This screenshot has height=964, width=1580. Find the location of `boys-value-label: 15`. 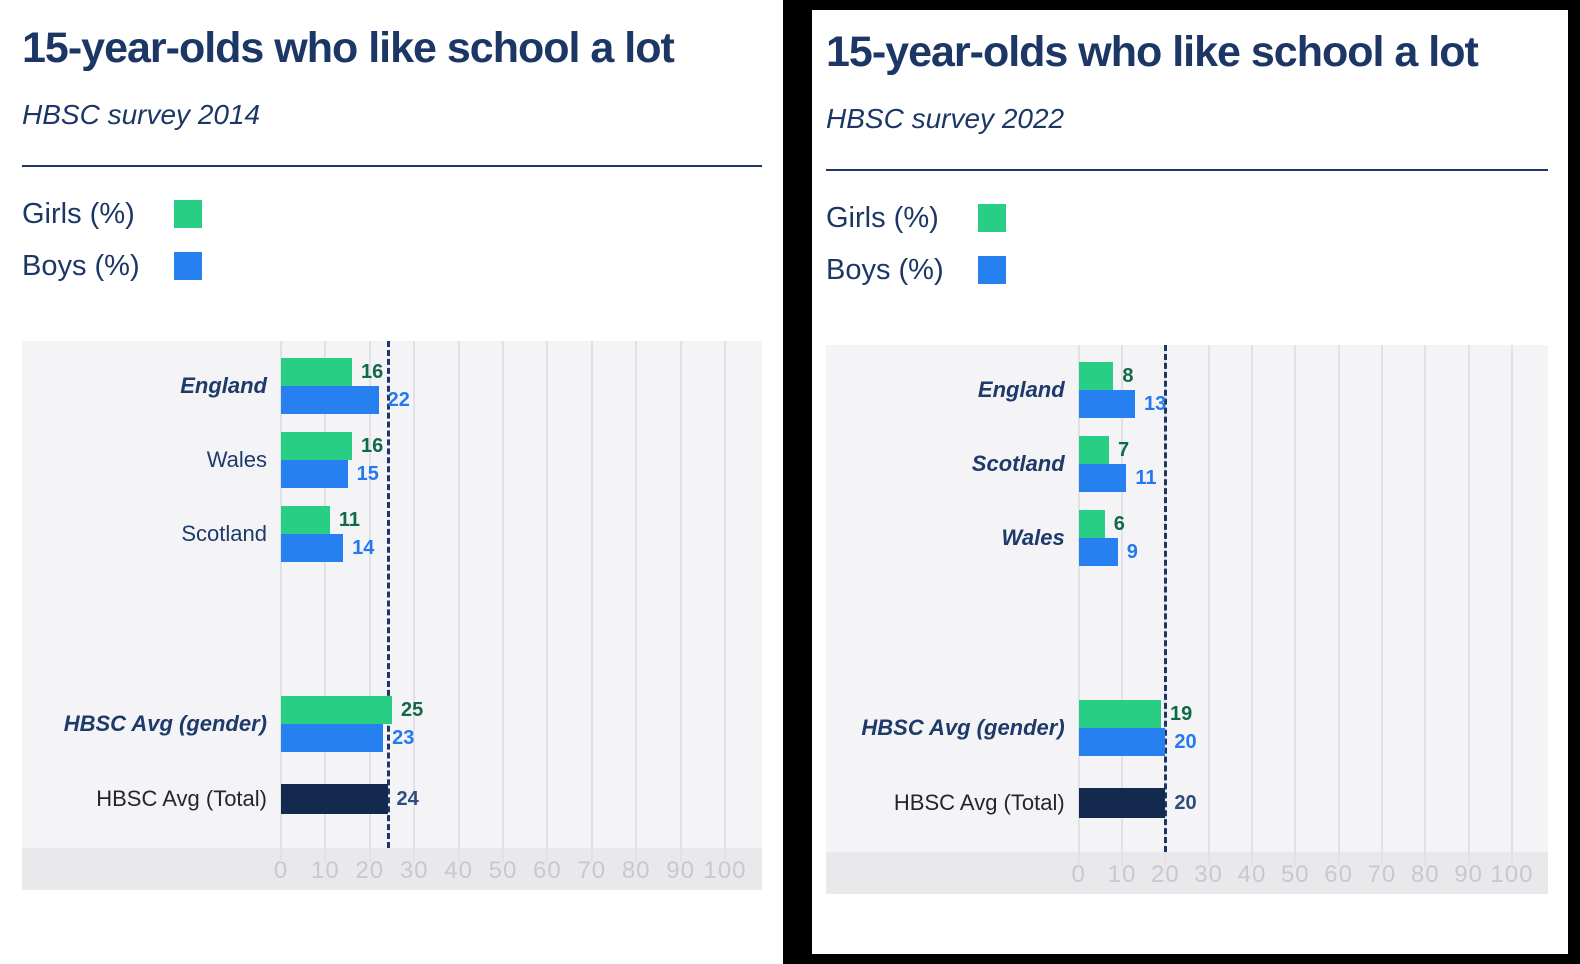

boys-value-label: 15 is located at coordinates (367, 474).